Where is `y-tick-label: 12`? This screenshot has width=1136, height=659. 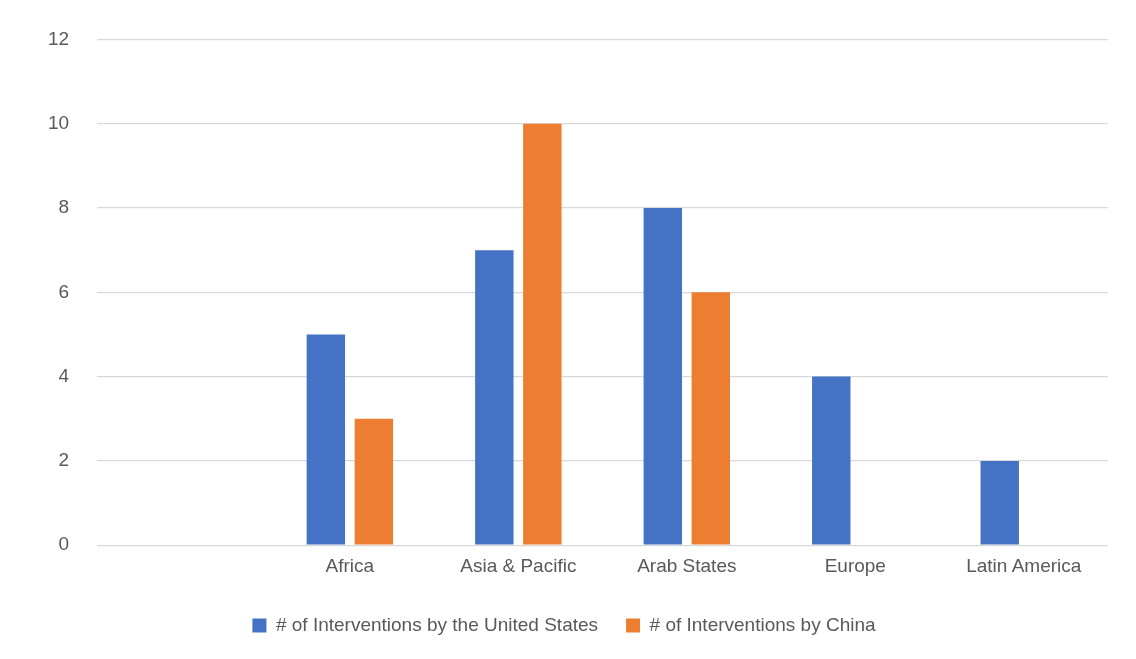
y-tick-label: 12 is located at coordinates (58, 38).